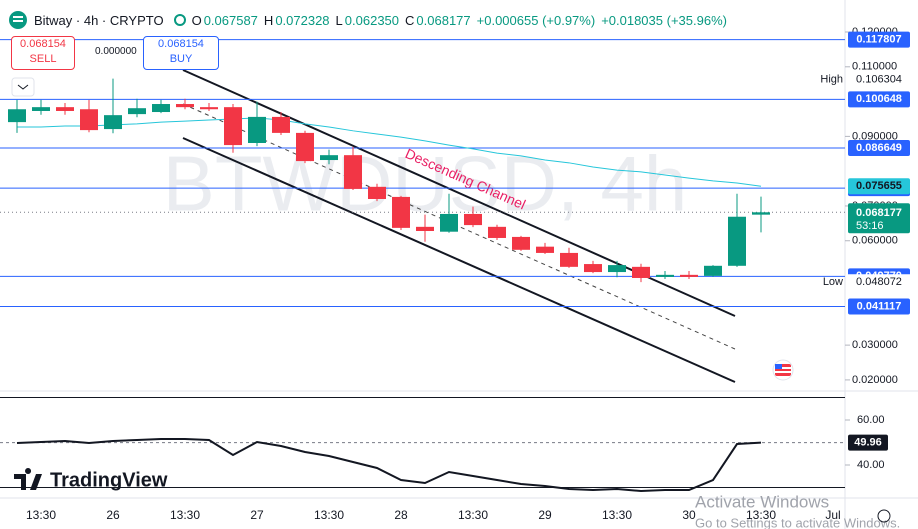 The width and height of the screenshot is (918, 529). I want to click on close-label: C, so click(410, 20).